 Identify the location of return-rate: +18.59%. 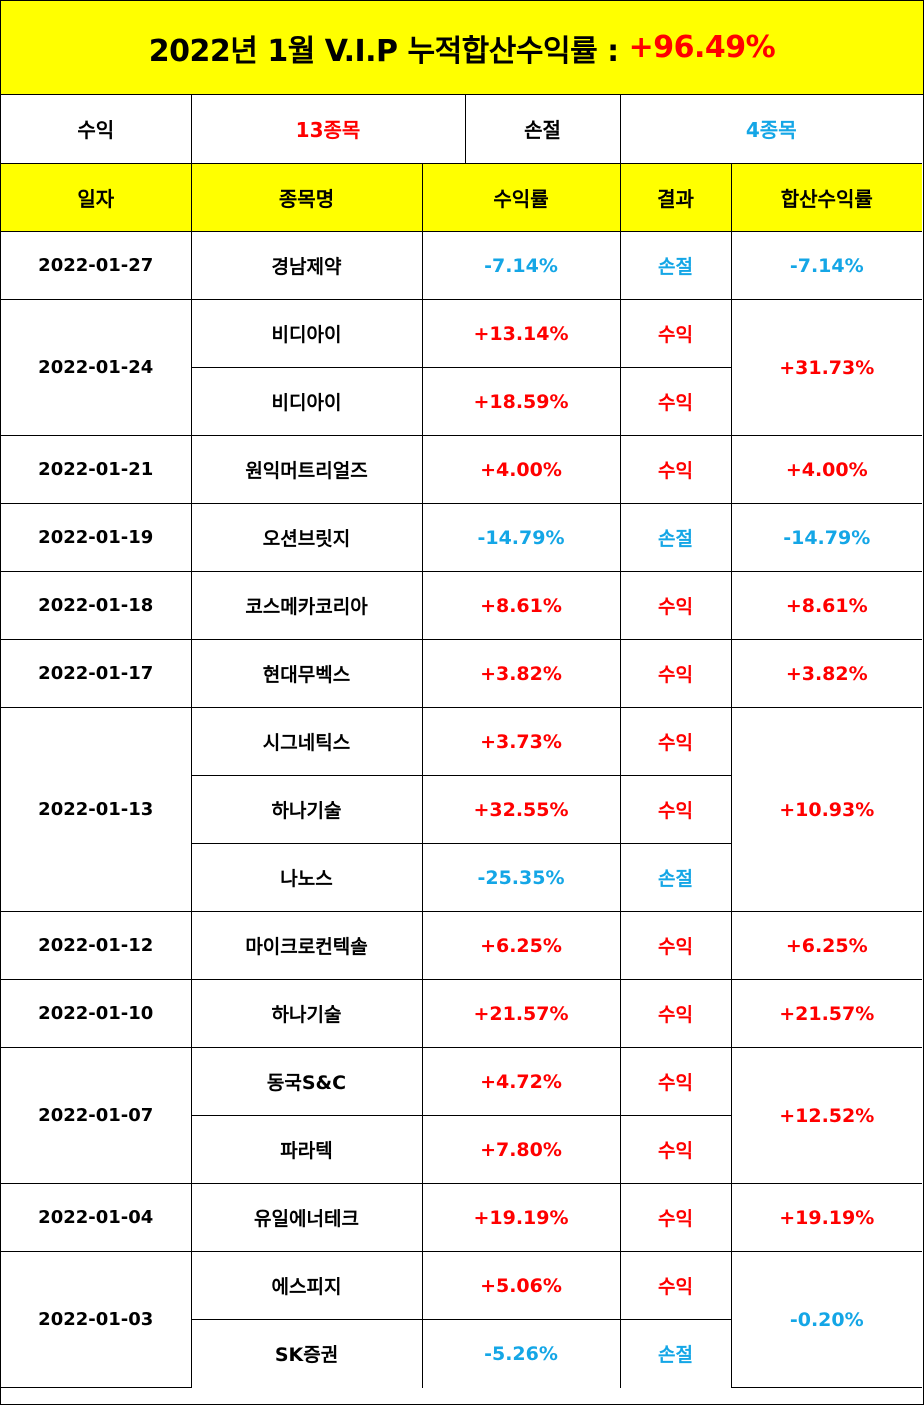
(521, 401).